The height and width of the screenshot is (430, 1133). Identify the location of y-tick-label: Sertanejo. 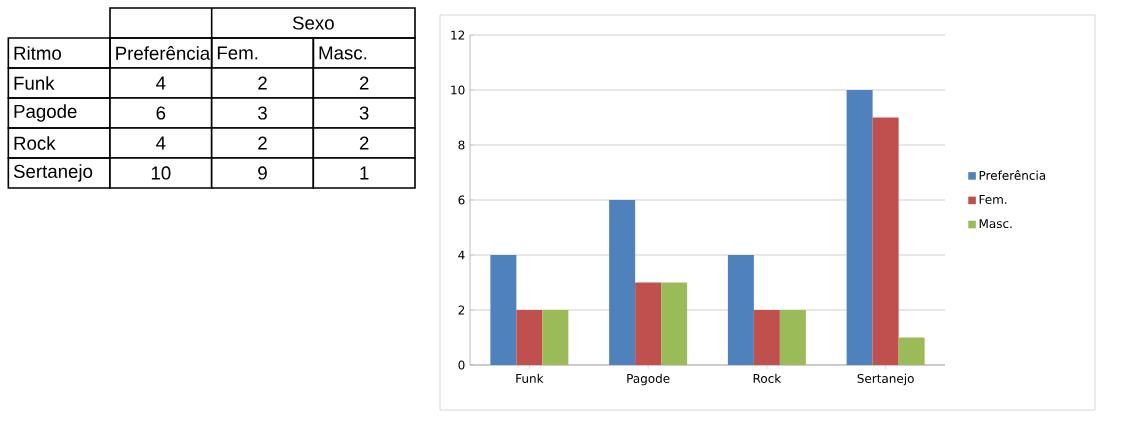
(53, 173).